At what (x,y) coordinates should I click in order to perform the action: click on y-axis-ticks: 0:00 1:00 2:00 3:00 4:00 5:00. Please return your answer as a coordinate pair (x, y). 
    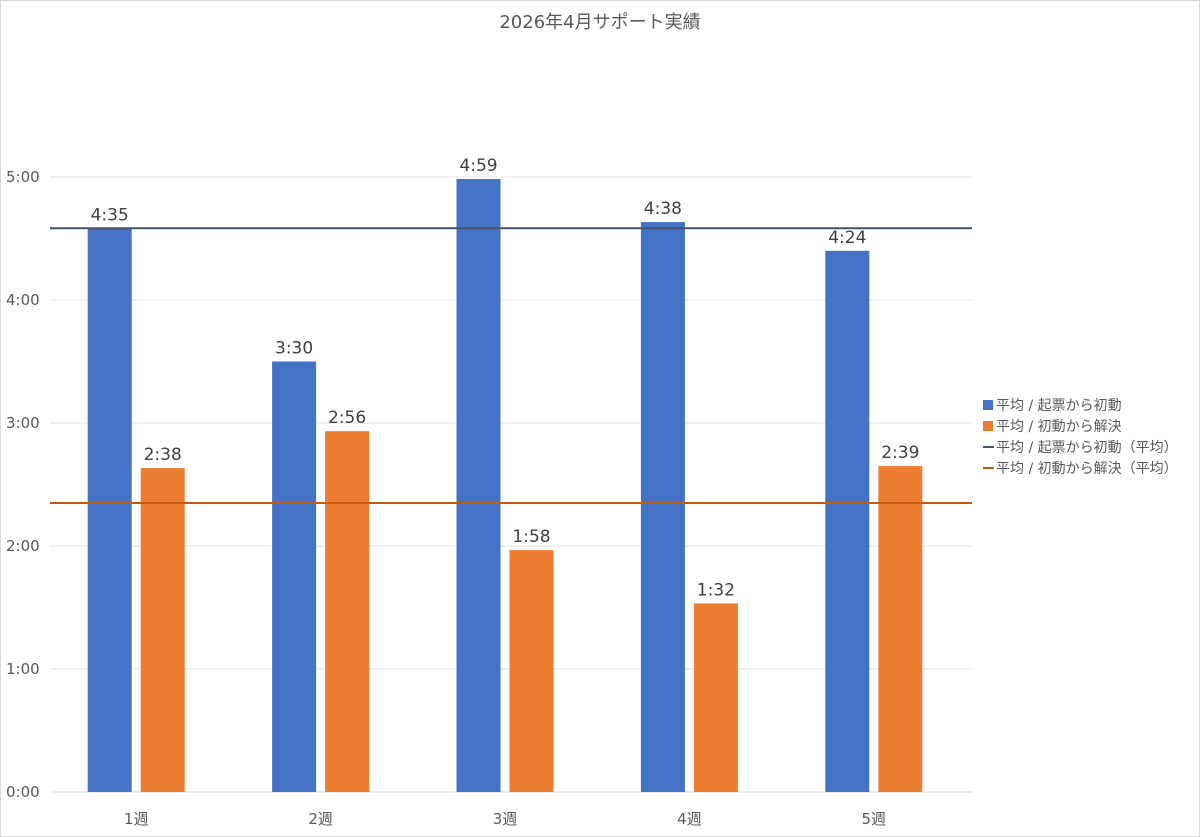
    Looking at the image, I should click on (23, 484).